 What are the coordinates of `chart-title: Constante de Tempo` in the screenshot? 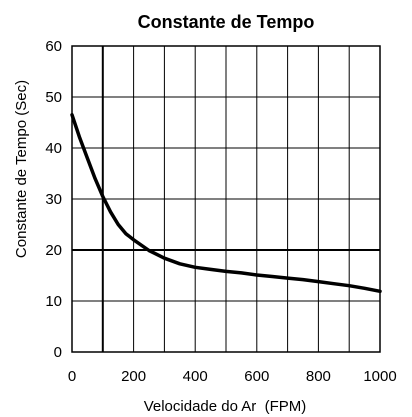 It's located at (226, 22).